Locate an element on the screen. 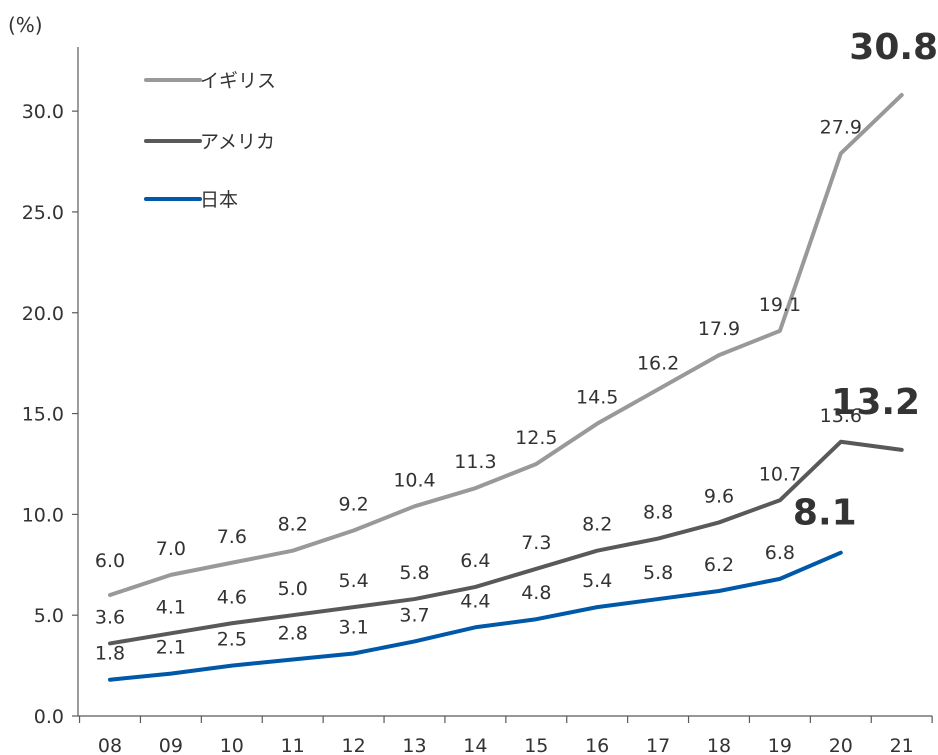 This screenshot has width=938, height=755. data-label-final: 13.2 is located at coordinates (875, 402).